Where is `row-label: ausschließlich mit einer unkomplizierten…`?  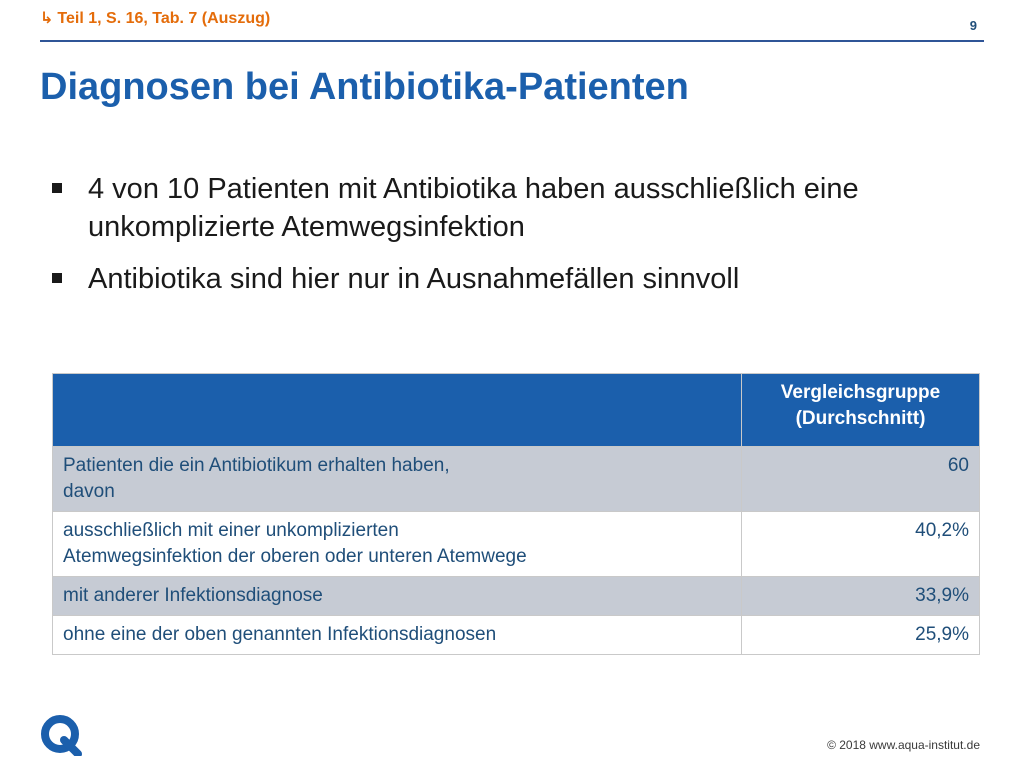 row-label: ausschließlich mit einer unkomplizierten… is located at coordinates (397, 544).